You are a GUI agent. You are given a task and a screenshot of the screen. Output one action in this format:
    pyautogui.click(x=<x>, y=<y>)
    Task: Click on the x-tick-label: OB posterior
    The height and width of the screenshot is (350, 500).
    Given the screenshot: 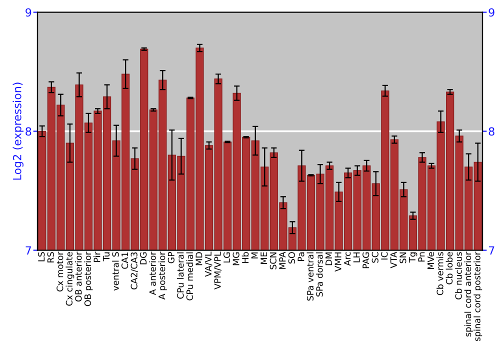 What is the action you would take?
    pyautogui.click(x=88, y=279)
    